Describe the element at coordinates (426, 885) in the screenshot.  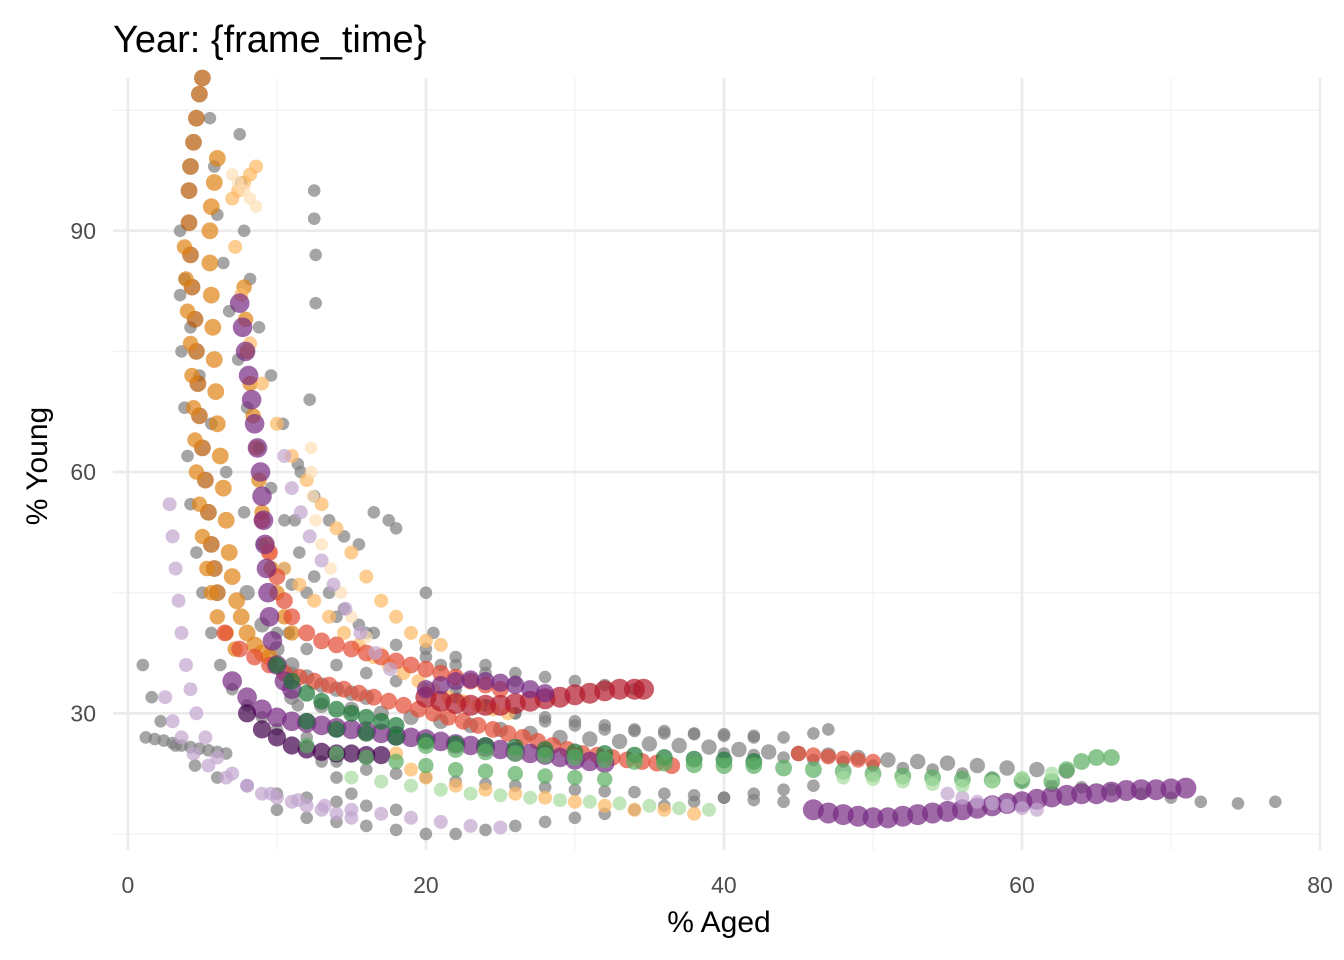
I see `x-tick-label: 20` at that location.